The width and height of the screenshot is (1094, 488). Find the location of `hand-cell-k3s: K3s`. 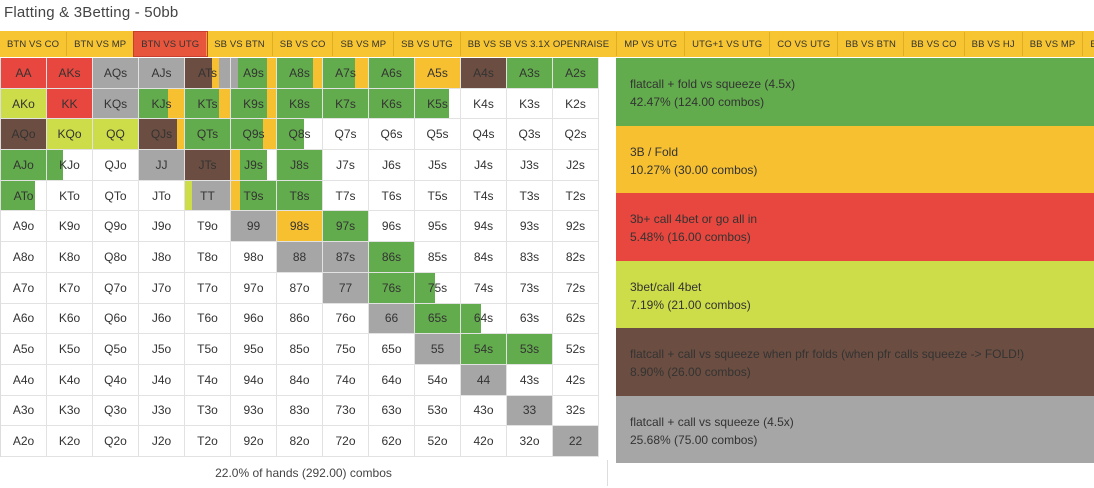

hand-cell-k3s: K3s is located at coordinates (530, 104).